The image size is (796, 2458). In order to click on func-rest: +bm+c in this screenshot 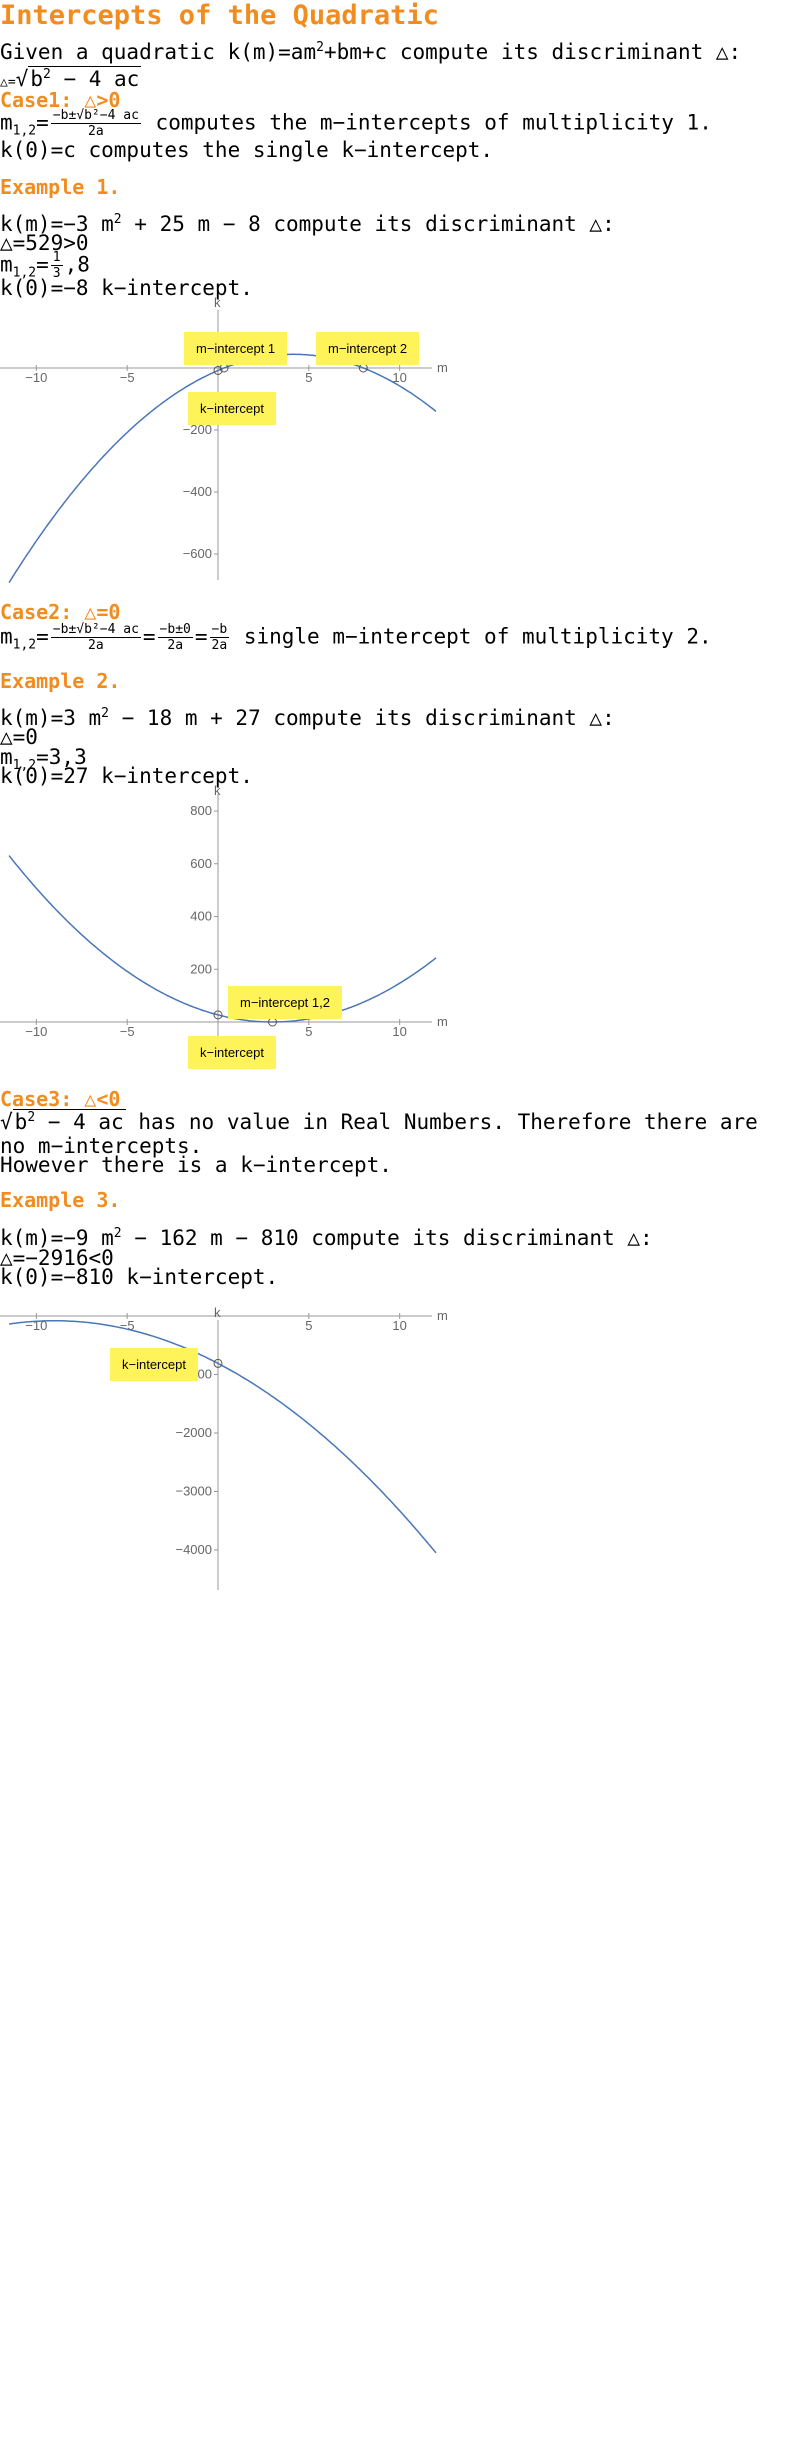, I will do `click(355, 52)`.